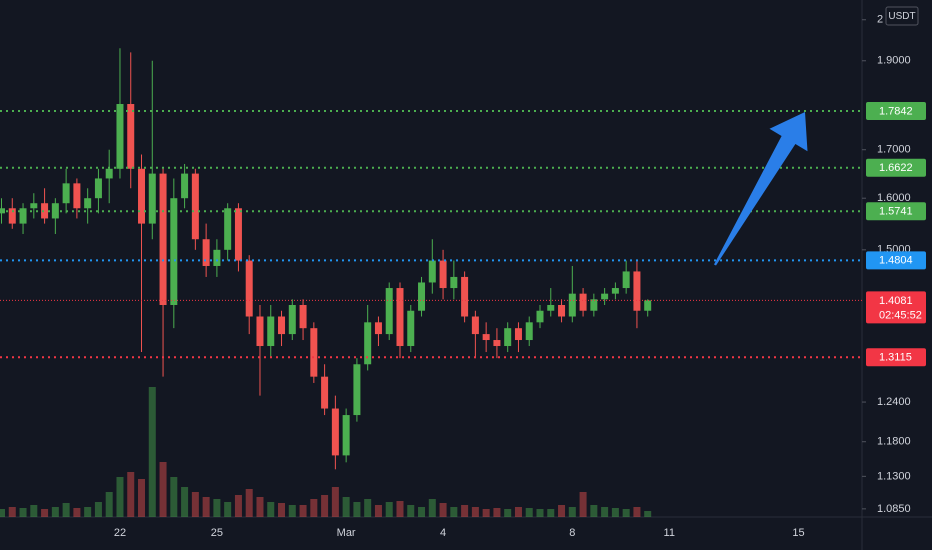 The width and height of the screenshot is (932, 550). Describe the element at coordinates (895, 358) in the screenshot. I see `level-price-label: 1.3115` at that location.